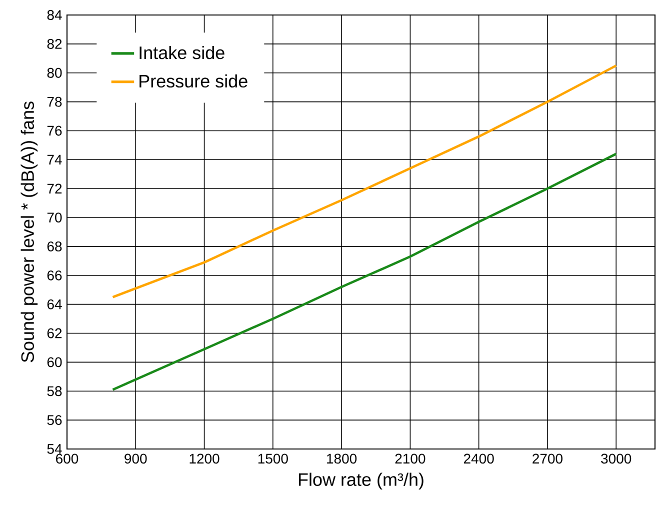 The image size is (658, 516). What do you see at coordinates (54, 247) in the screenshot?
I see `y-tick-label: 68` at bounding box center [54, 247].